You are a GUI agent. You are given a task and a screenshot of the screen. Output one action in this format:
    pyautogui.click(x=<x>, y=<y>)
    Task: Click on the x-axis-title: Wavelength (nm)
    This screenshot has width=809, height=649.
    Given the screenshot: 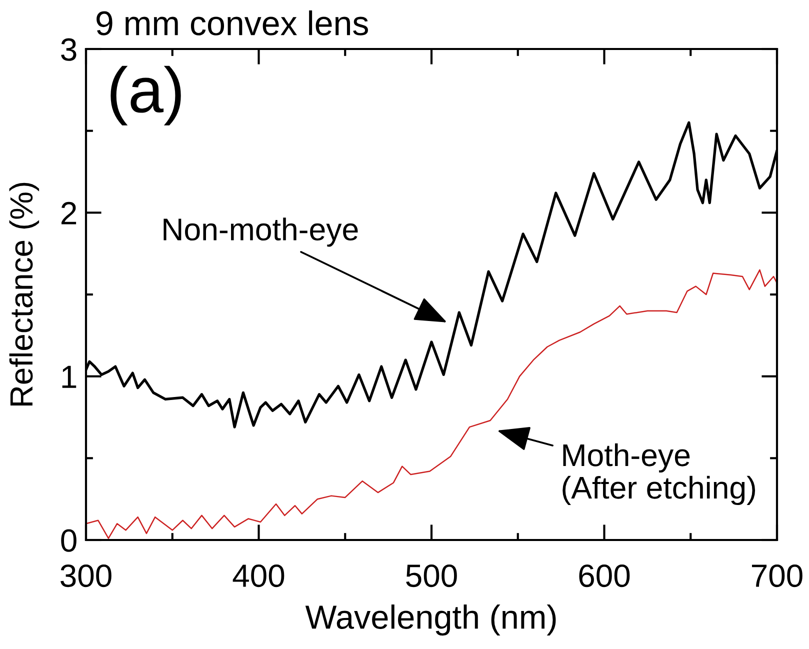 What is the action you would take?
    pyautogui.click(x=430, y=620)
    